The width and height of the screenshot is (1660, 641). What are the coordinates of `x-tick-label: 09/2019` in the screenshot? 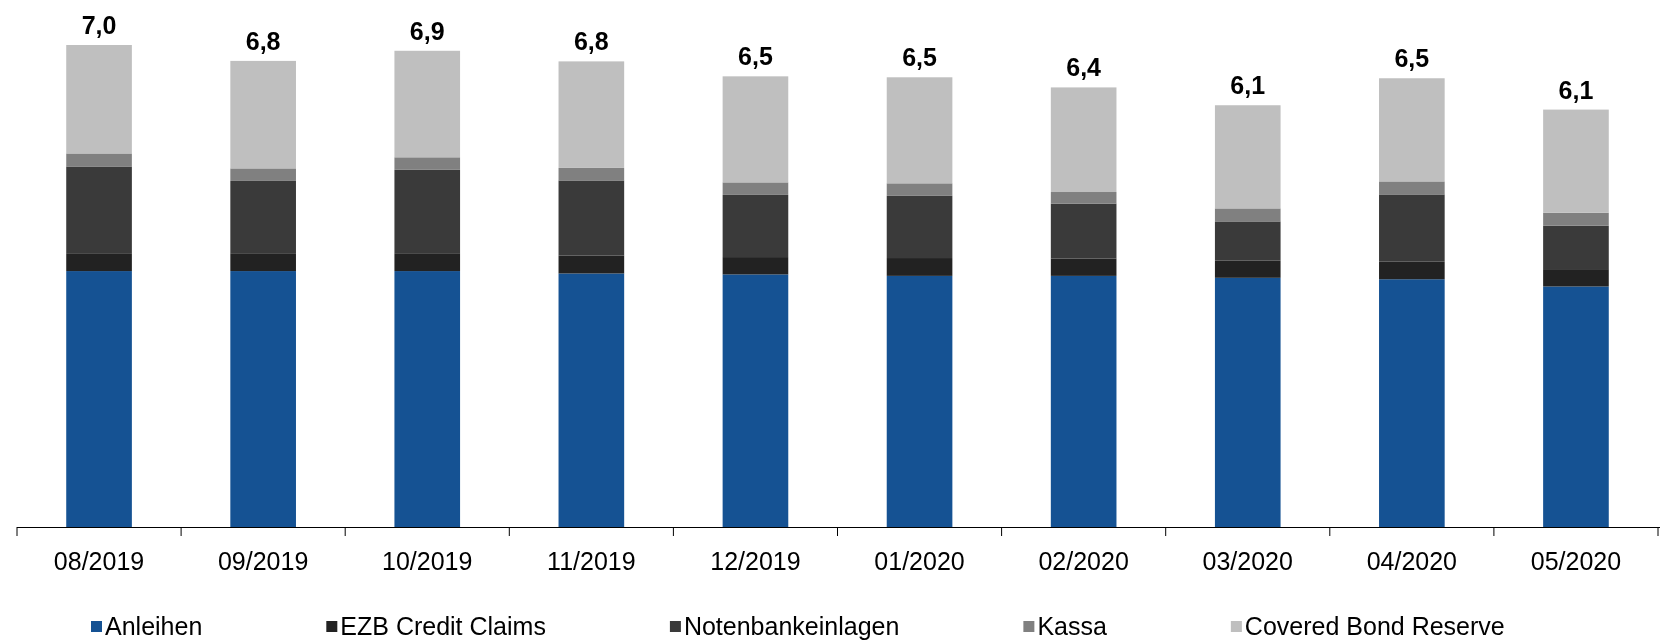 It's located at (263, 561).